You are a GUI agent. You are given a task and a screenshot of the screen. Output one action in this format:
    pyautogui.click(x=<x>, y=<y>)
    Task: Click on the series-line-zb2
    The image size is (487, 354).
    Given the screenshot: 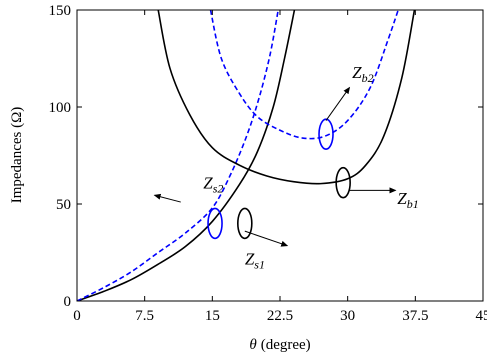 What is the action you would take?
    pyautogui.click(x=304, y=75)
    